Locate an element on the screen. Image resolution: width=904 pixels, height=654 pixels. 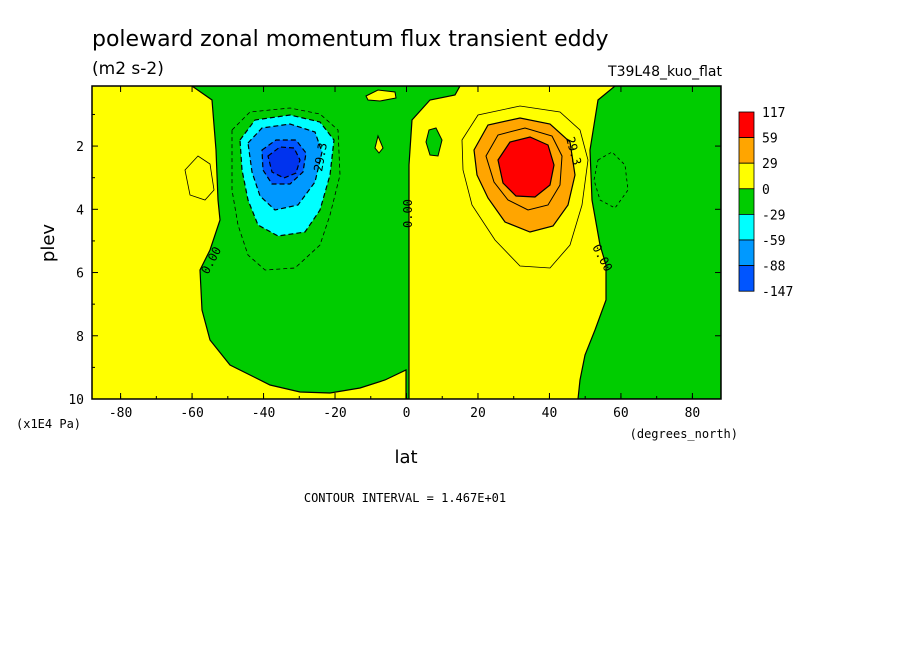
contour-right-outer is located at coordinates (611, 180).